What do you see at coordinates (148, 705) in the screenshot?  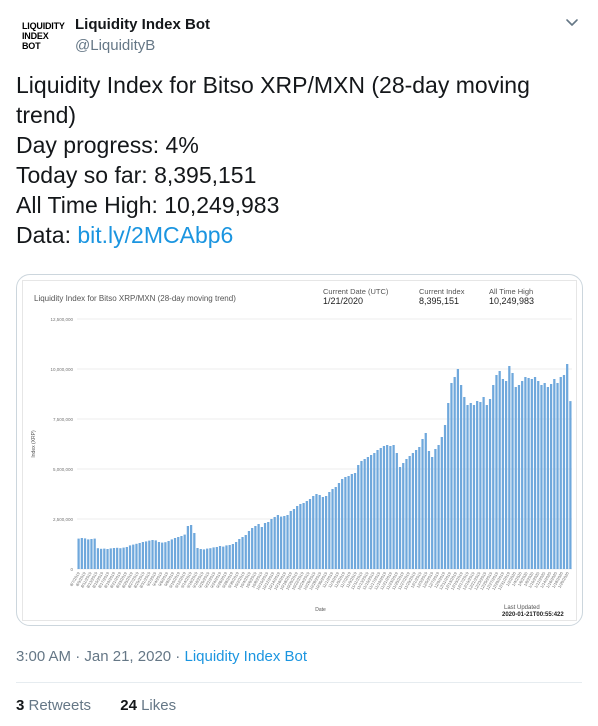 I see `likes-stat: 24 Likes` at bounding box center [148, 705].